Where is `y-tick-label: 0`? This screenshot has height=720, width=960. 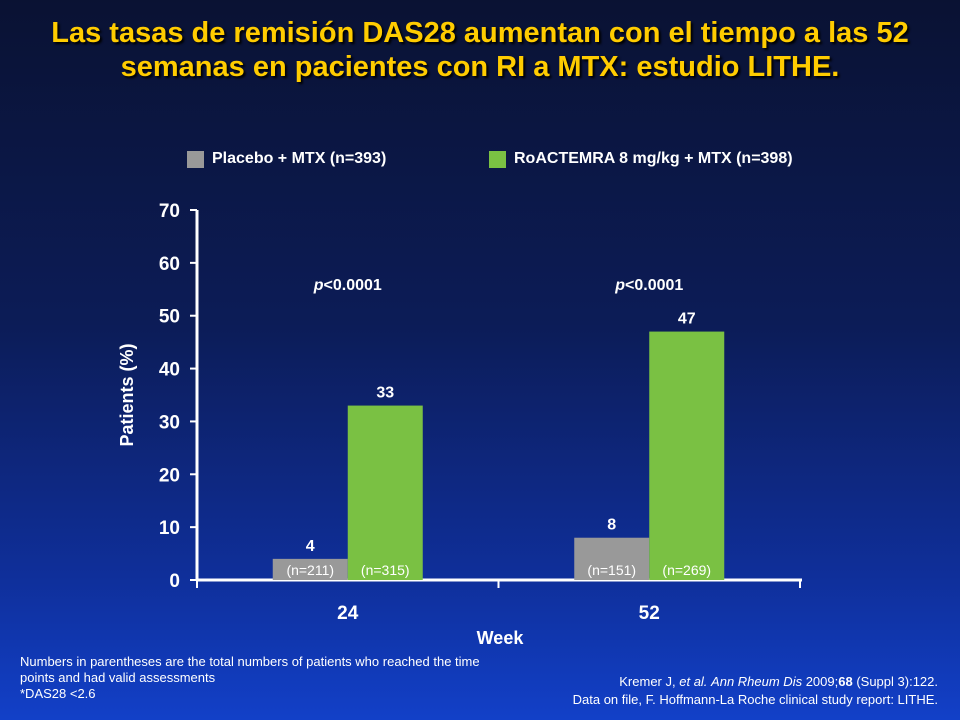 y-tick-label: 0 is located at coordinates (174, 581).